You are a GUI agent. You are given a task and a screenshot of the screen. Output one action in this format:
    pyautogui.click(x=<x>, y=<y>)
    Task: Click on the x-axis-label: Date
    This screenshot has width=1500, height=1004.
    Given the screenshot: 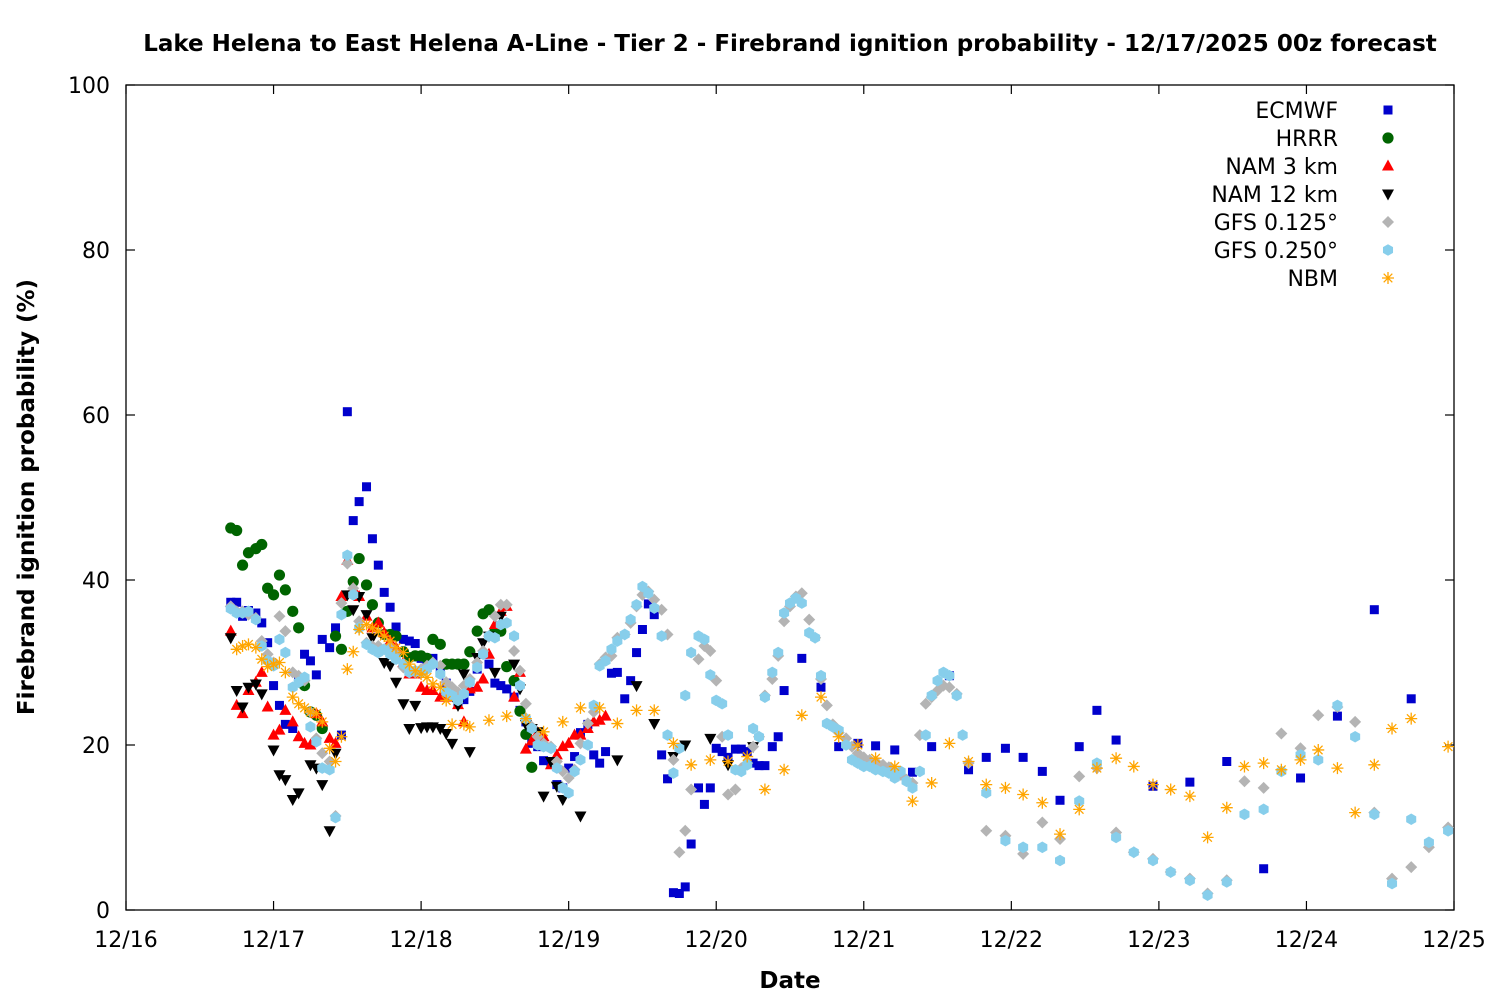 What is the action you would take?
    pyautogui.click(x=789, y=981)
    